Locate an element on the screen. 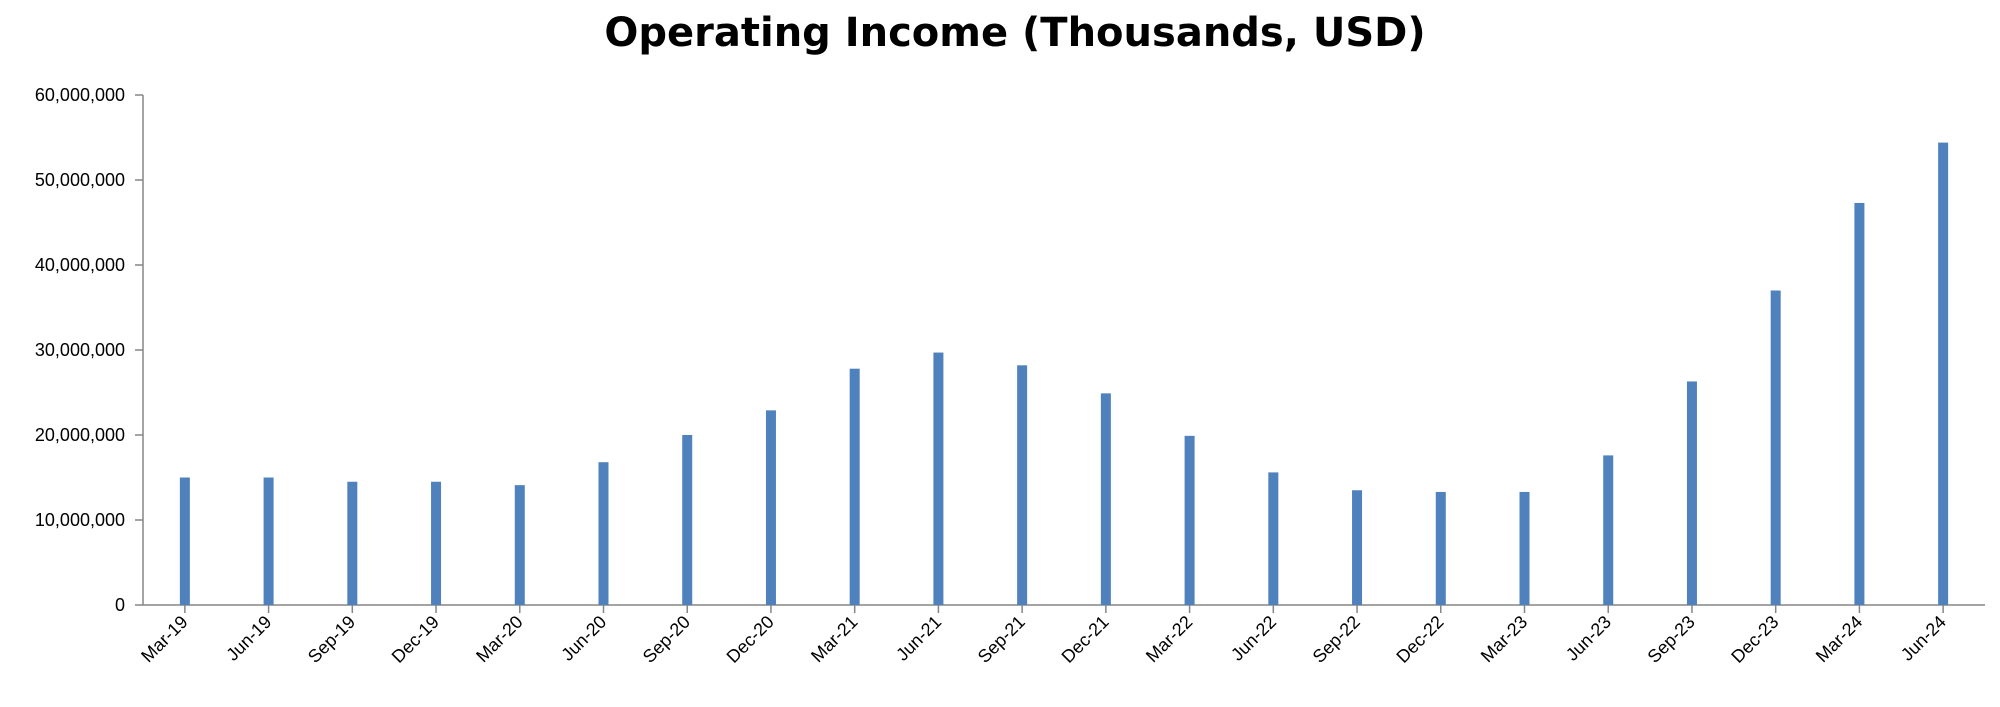 This screenshot has height=707, width=2000. x-tick-label: Mar-20 is located at coordinates (499, 639).